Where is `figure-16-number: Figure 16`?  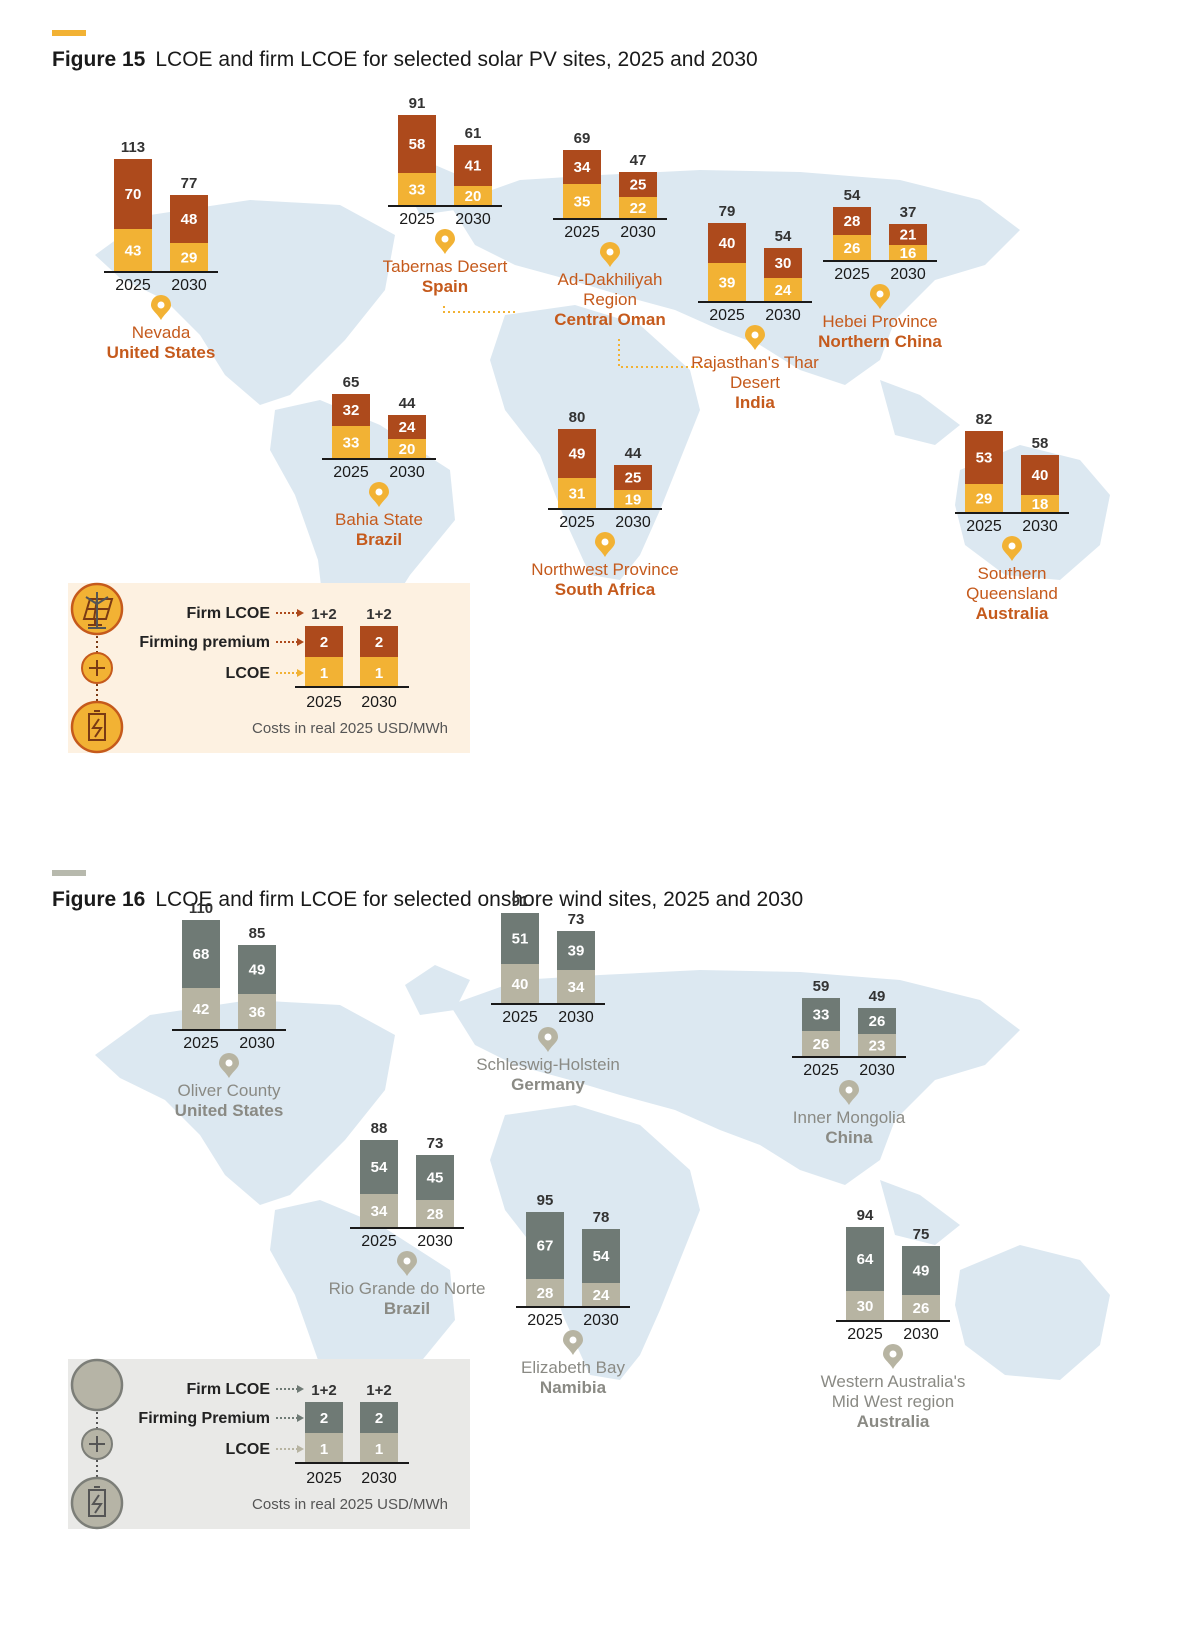
figure-16-number: Figure 16 is located at coordinates (99, 899).